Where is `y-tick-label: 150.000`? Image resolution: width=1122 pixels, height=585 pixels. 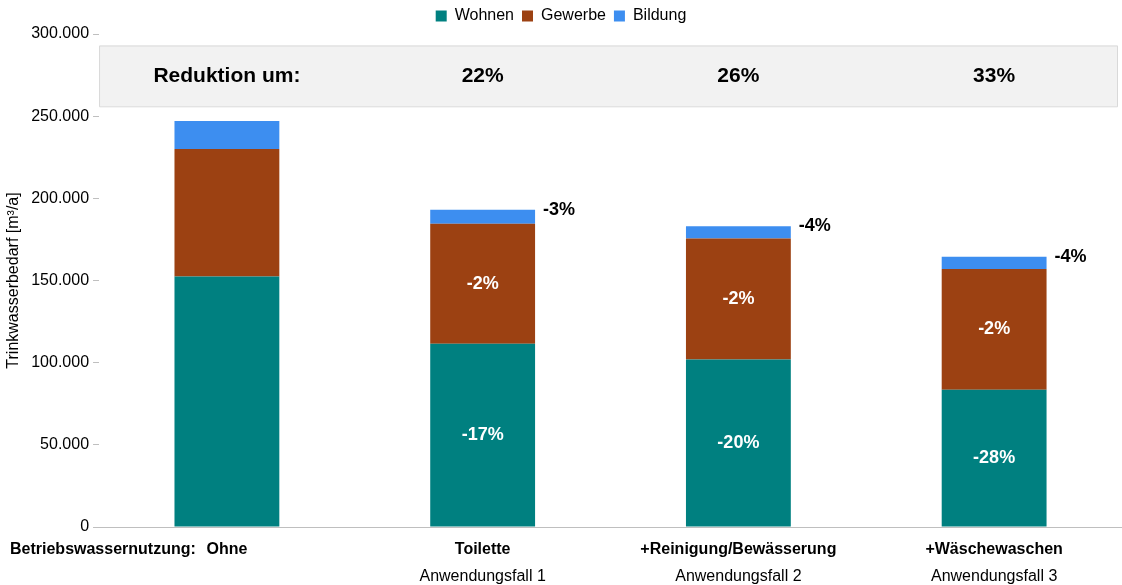 y-tick-label: 150.000 is located at coordinates (60, 279).